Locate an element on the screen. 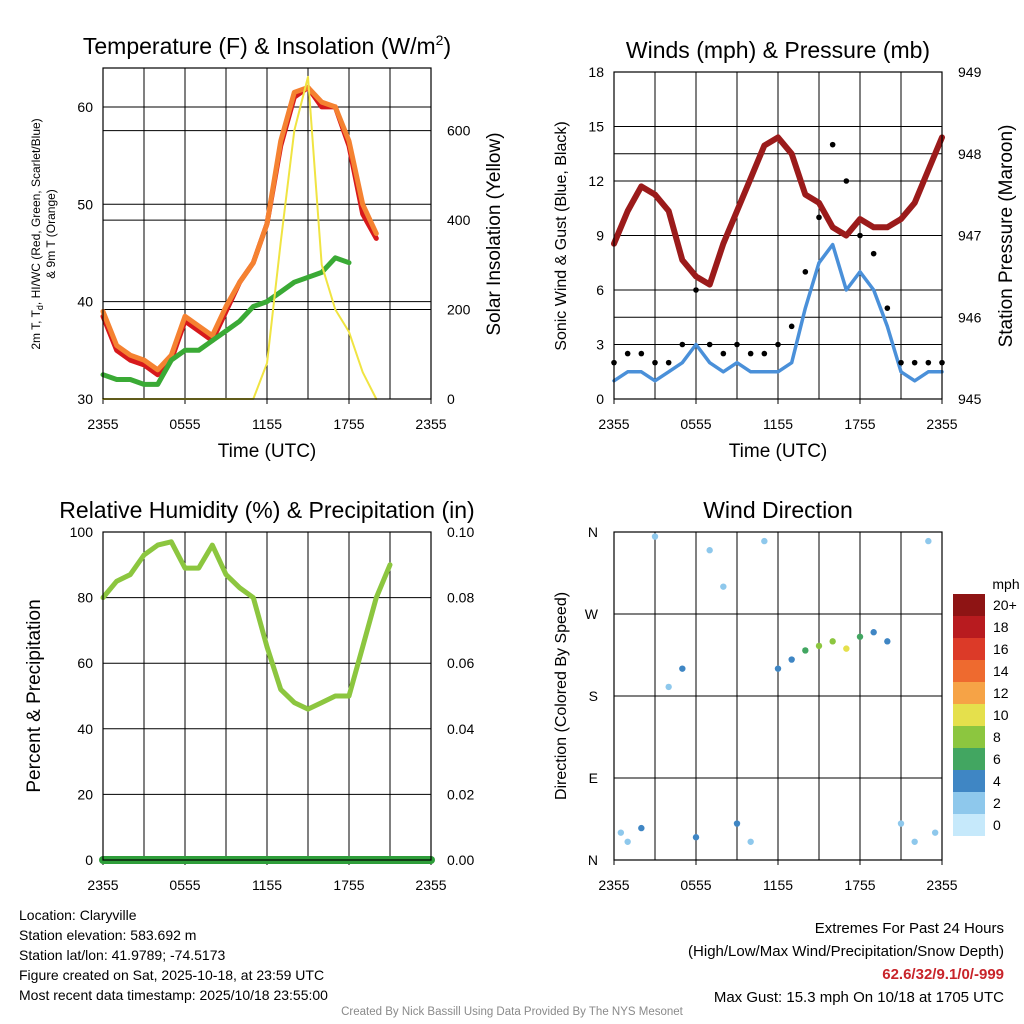  left-tick-label: 100 is located at coordinates (82, 532).